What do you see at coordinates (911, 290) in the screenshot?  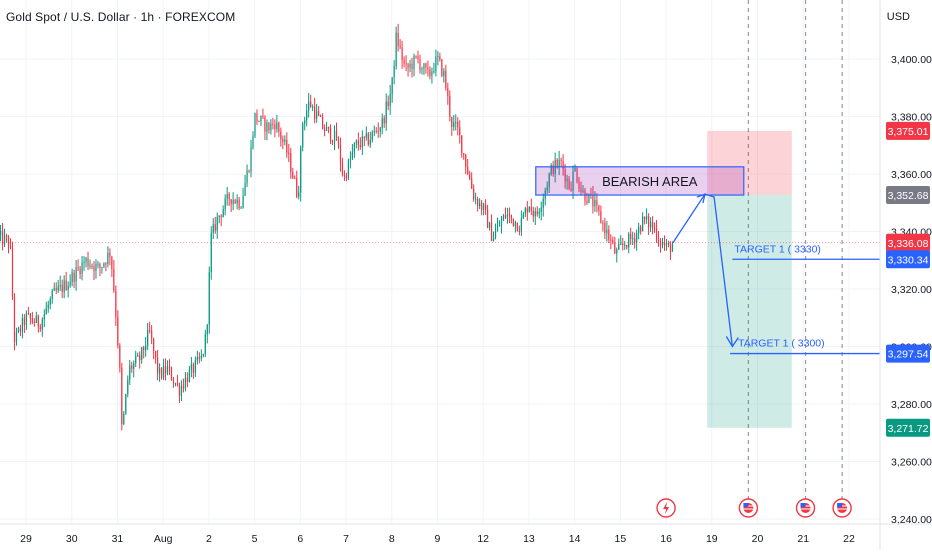 I see `y-tick-label: 3,320.00` at bounding box center [911, 290].